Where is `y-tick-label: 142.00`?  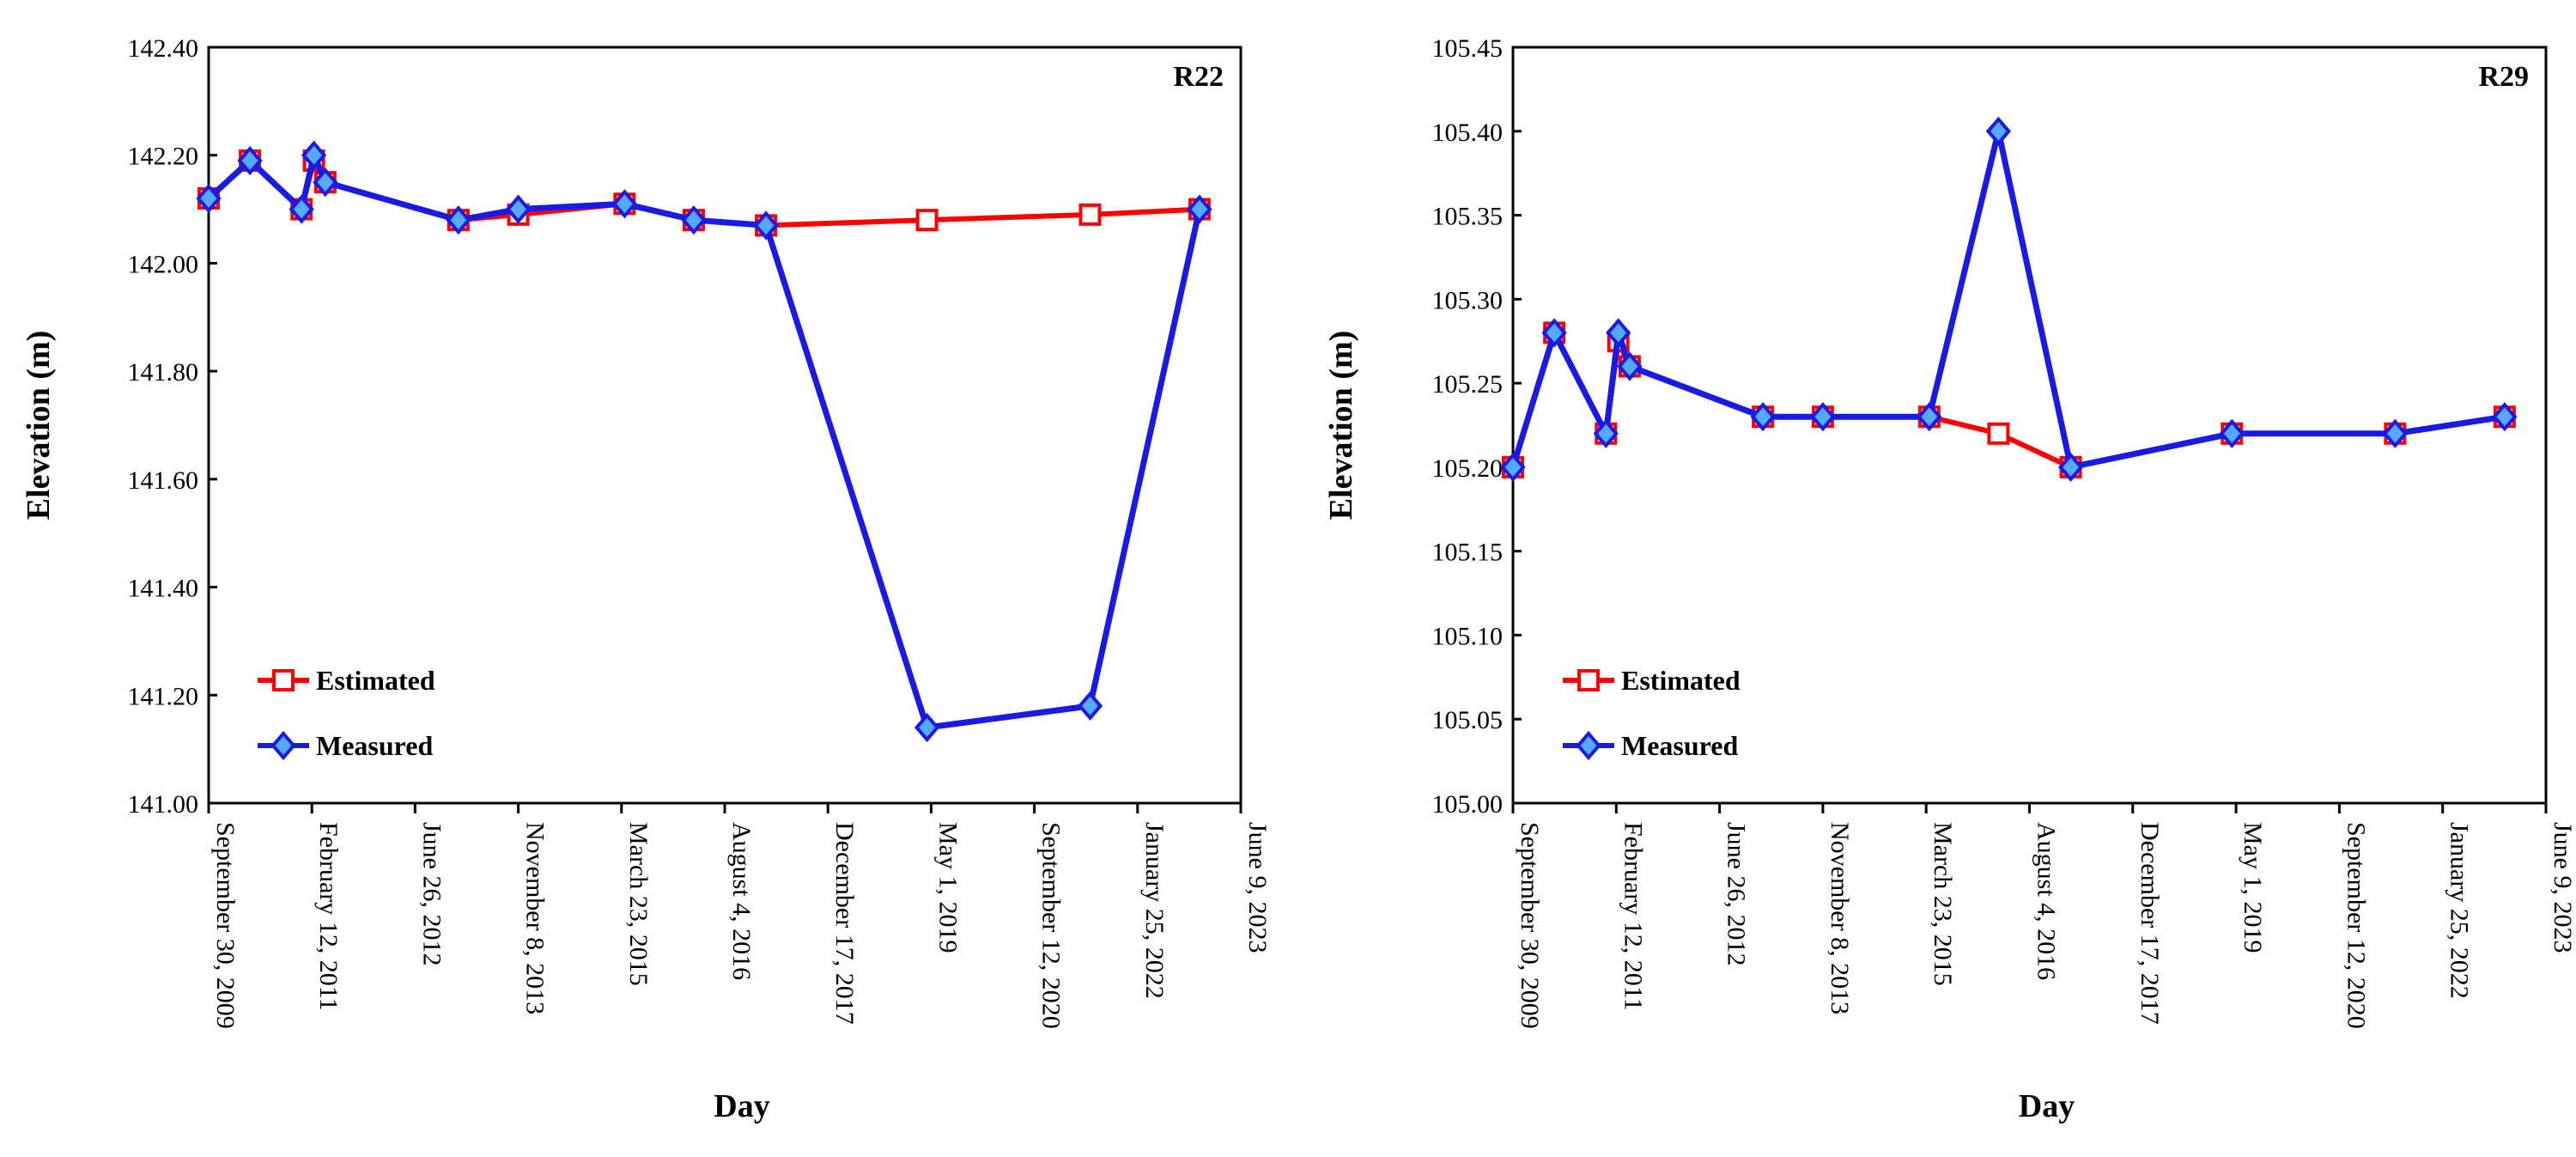
y-tick-label: 142.00 is located at coordinates (164, 264).